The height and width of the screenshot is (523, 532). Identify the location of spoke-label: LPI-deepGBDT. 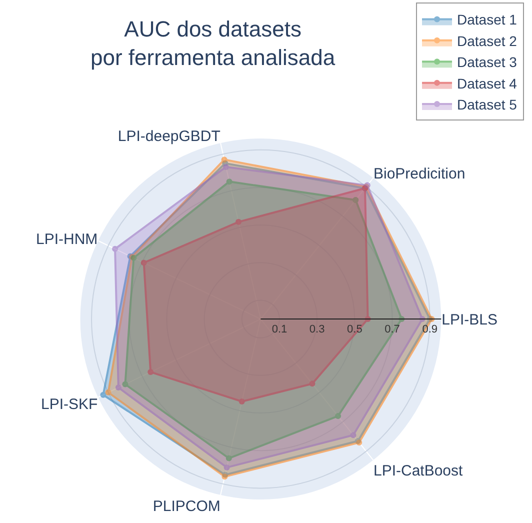
(169, 136).